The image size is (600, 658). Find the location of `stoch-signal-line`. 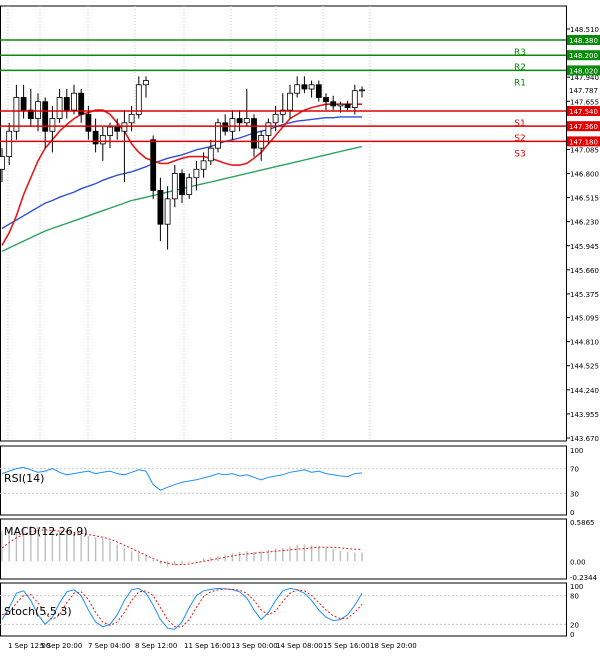

stoch-signal-line is located at coordinates (182, 608).